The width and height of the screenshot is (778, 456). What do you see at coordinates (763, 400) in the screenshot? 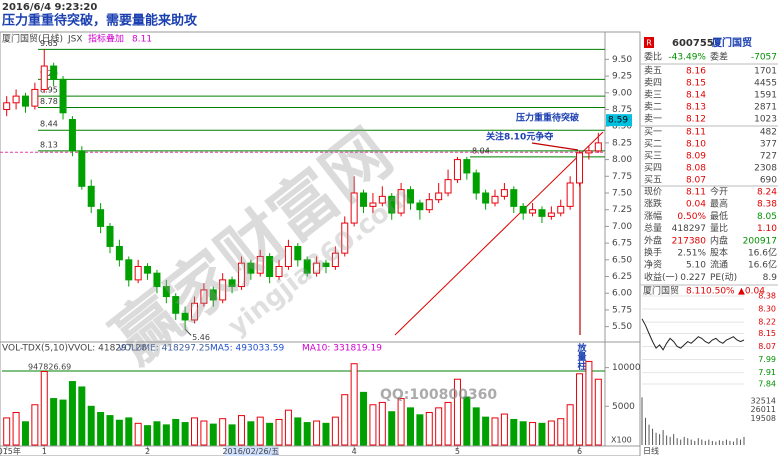
I see `volume-tick-label: 32514` at bounding box center [763, 400].